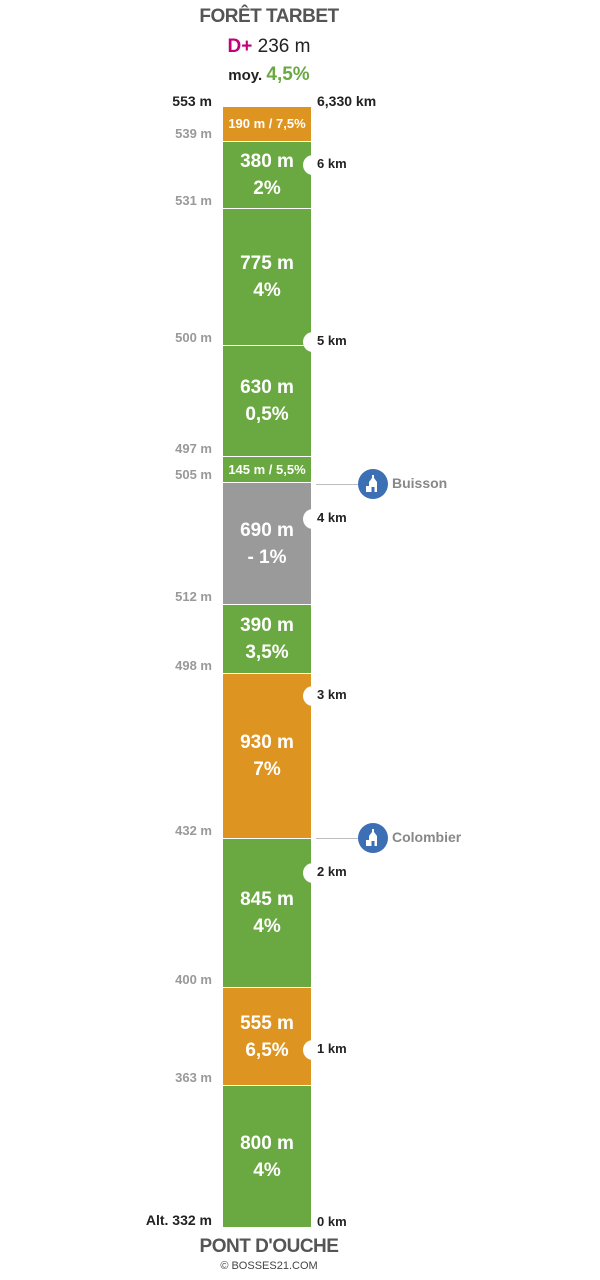 Image resolution: width=600 pixels, height=1280 pixels. I want to click on profile-segment: 775 m 4%, so click(267, 276).